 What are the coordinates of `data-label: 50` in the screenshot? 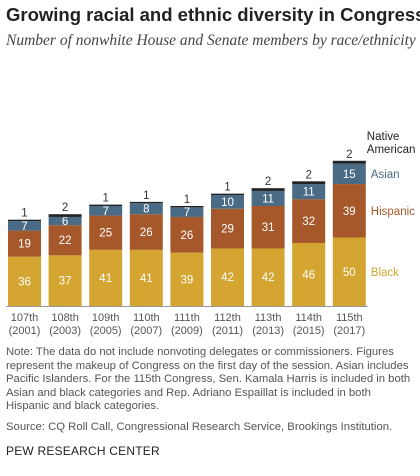 It's located at (349, 273).